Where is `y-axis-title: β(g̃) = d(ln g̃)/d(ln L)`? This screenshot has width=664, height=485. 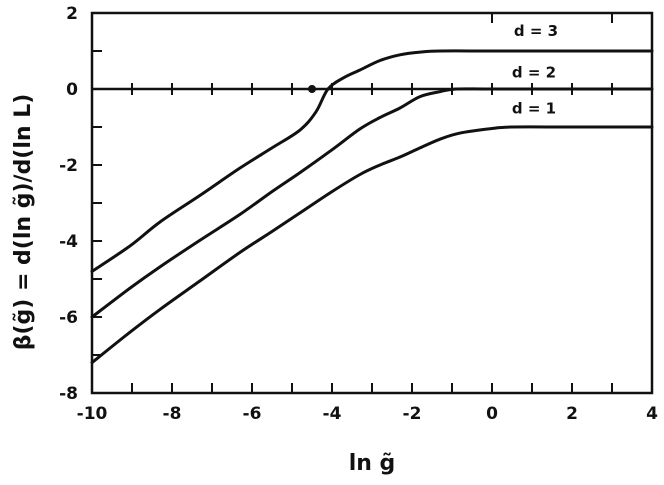
y-axis-title: β(g̃) = d(ln g̃)/d(ln L) is located at coordinates (23, 222).